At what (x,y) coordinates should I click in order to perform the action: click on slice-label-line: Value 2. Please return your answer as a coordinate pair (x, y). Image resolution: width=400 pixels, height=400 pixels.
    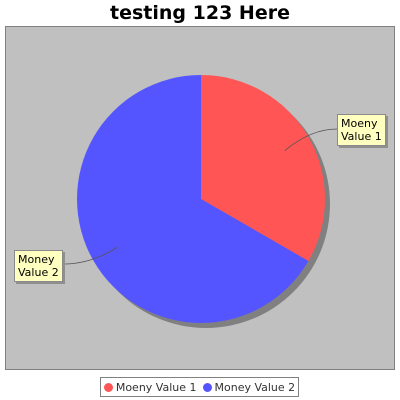
    Looking at the image, I should click on (38, 272).